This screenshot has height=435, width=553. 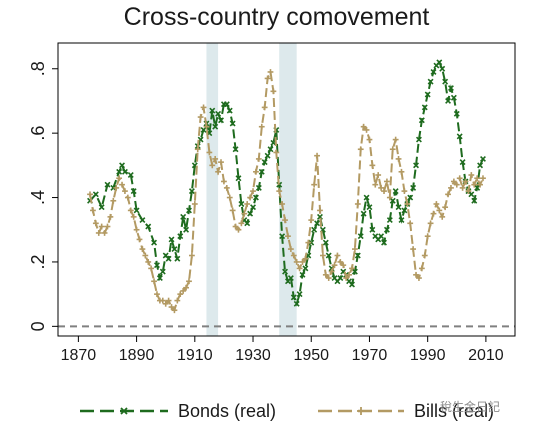 What do you see at coordinates (470, 407) in the screenshot?
I see `watermark-text: 稅生金日記` at bounding box center [470, 407].